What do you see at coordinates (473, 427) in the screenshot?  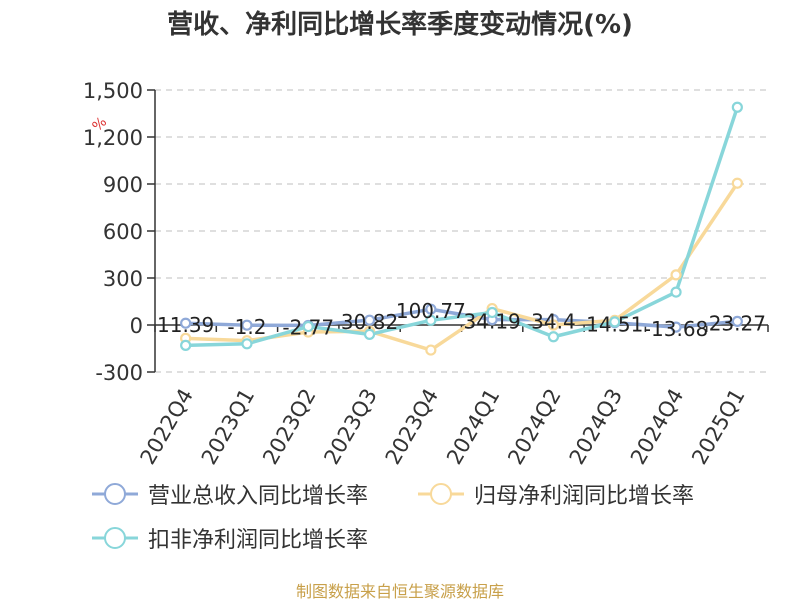 I see `x-tick-label: 2024Q1` at bounding box center [473, 427].